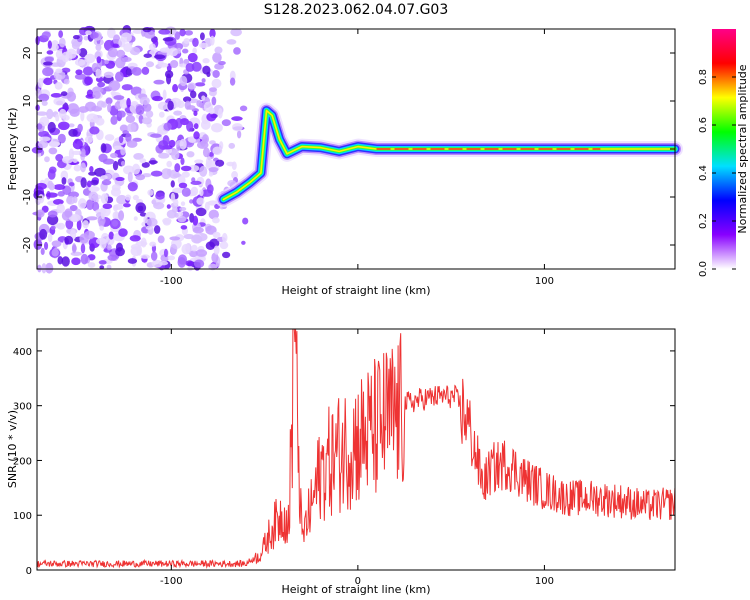  Describe the element at coordinates (12, 149) in the screenshot. I see `spectrogram-y-label: Frequency (Hz)` at that location.